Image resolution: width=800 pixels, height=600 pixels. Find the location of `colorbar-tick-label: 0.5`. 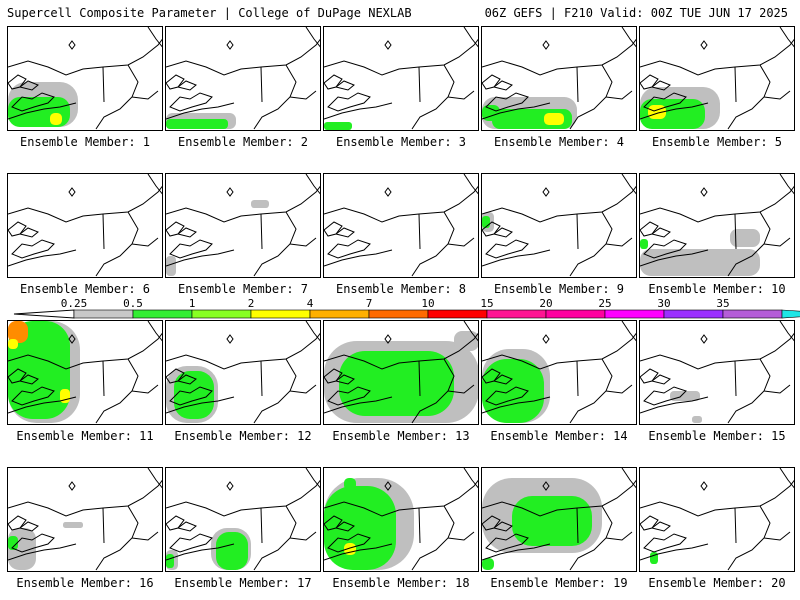

colorbar-tick-label: 0.5 is located at coordinates (133, 303).